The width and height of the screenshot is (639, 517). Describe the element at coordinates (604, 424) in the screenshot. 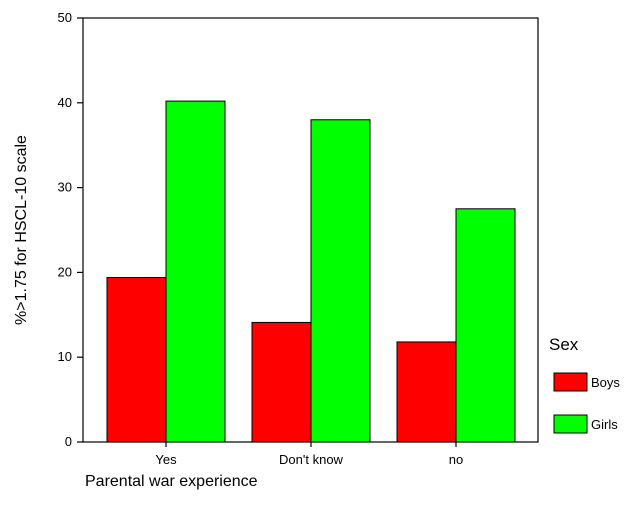

I see `legend-label-girls: Girls` at that location.